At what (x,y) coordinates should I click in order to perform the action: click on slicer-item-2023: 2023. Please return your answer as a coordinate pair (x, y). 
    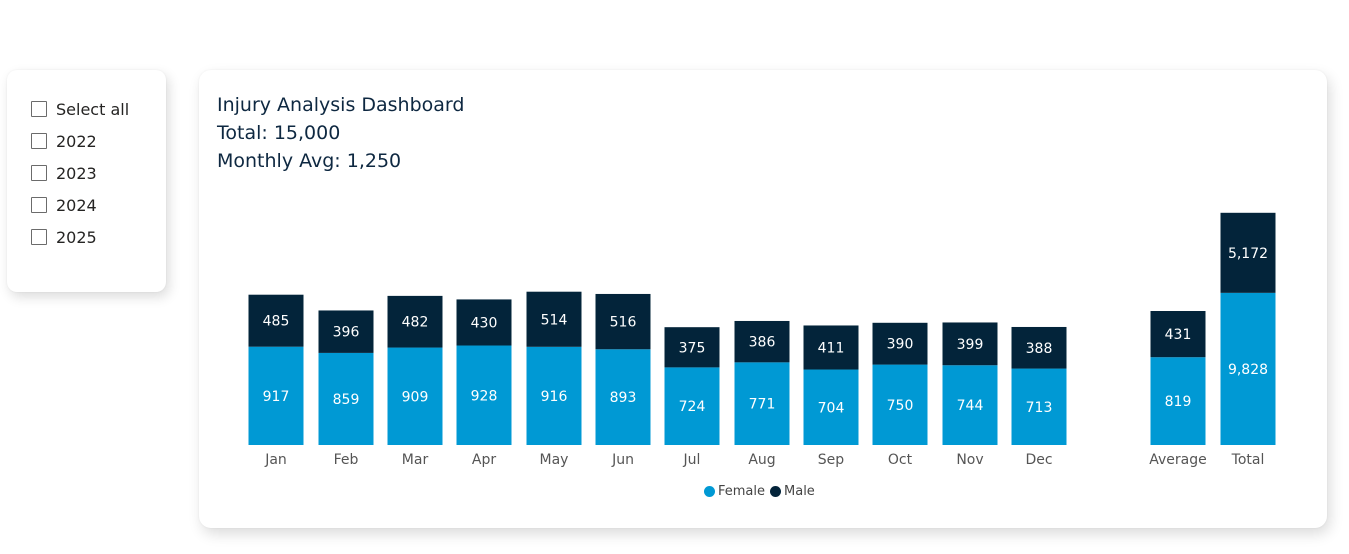
    Looking at the image, I should click on (64, 173).